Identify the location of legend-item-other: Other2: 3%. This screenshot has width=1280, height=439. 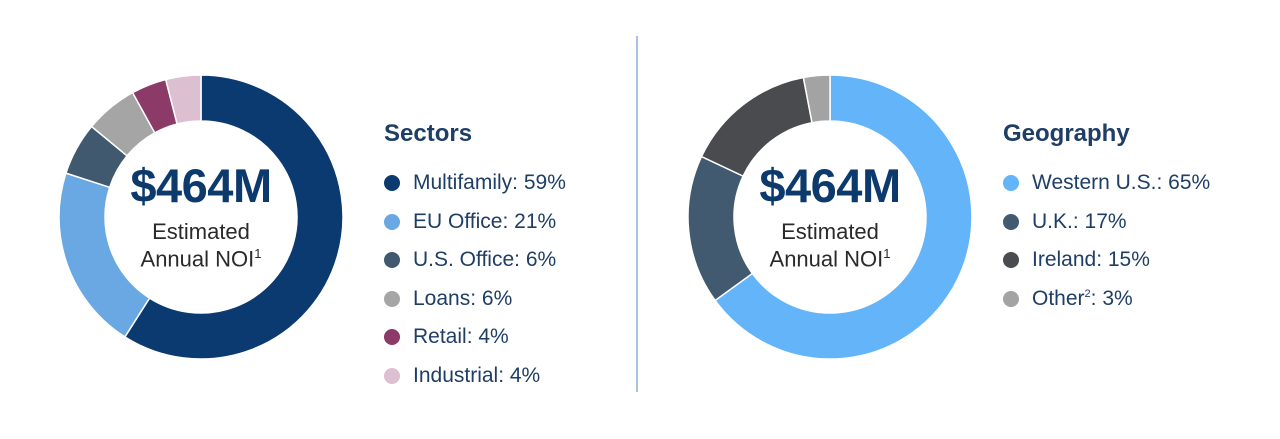
(1106, 299).